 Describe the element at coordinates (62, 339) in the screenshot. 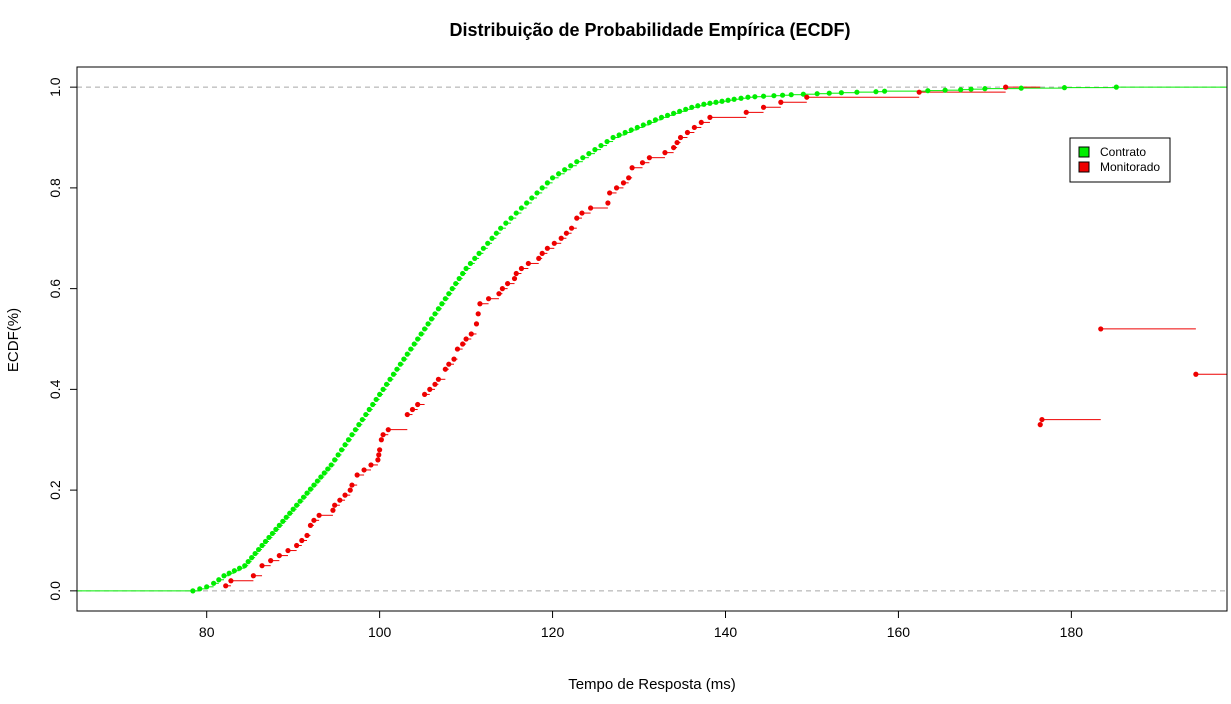

I see `y-axis: 0.0 0.2 0.4 0.6 0.8 1.0` at that location.